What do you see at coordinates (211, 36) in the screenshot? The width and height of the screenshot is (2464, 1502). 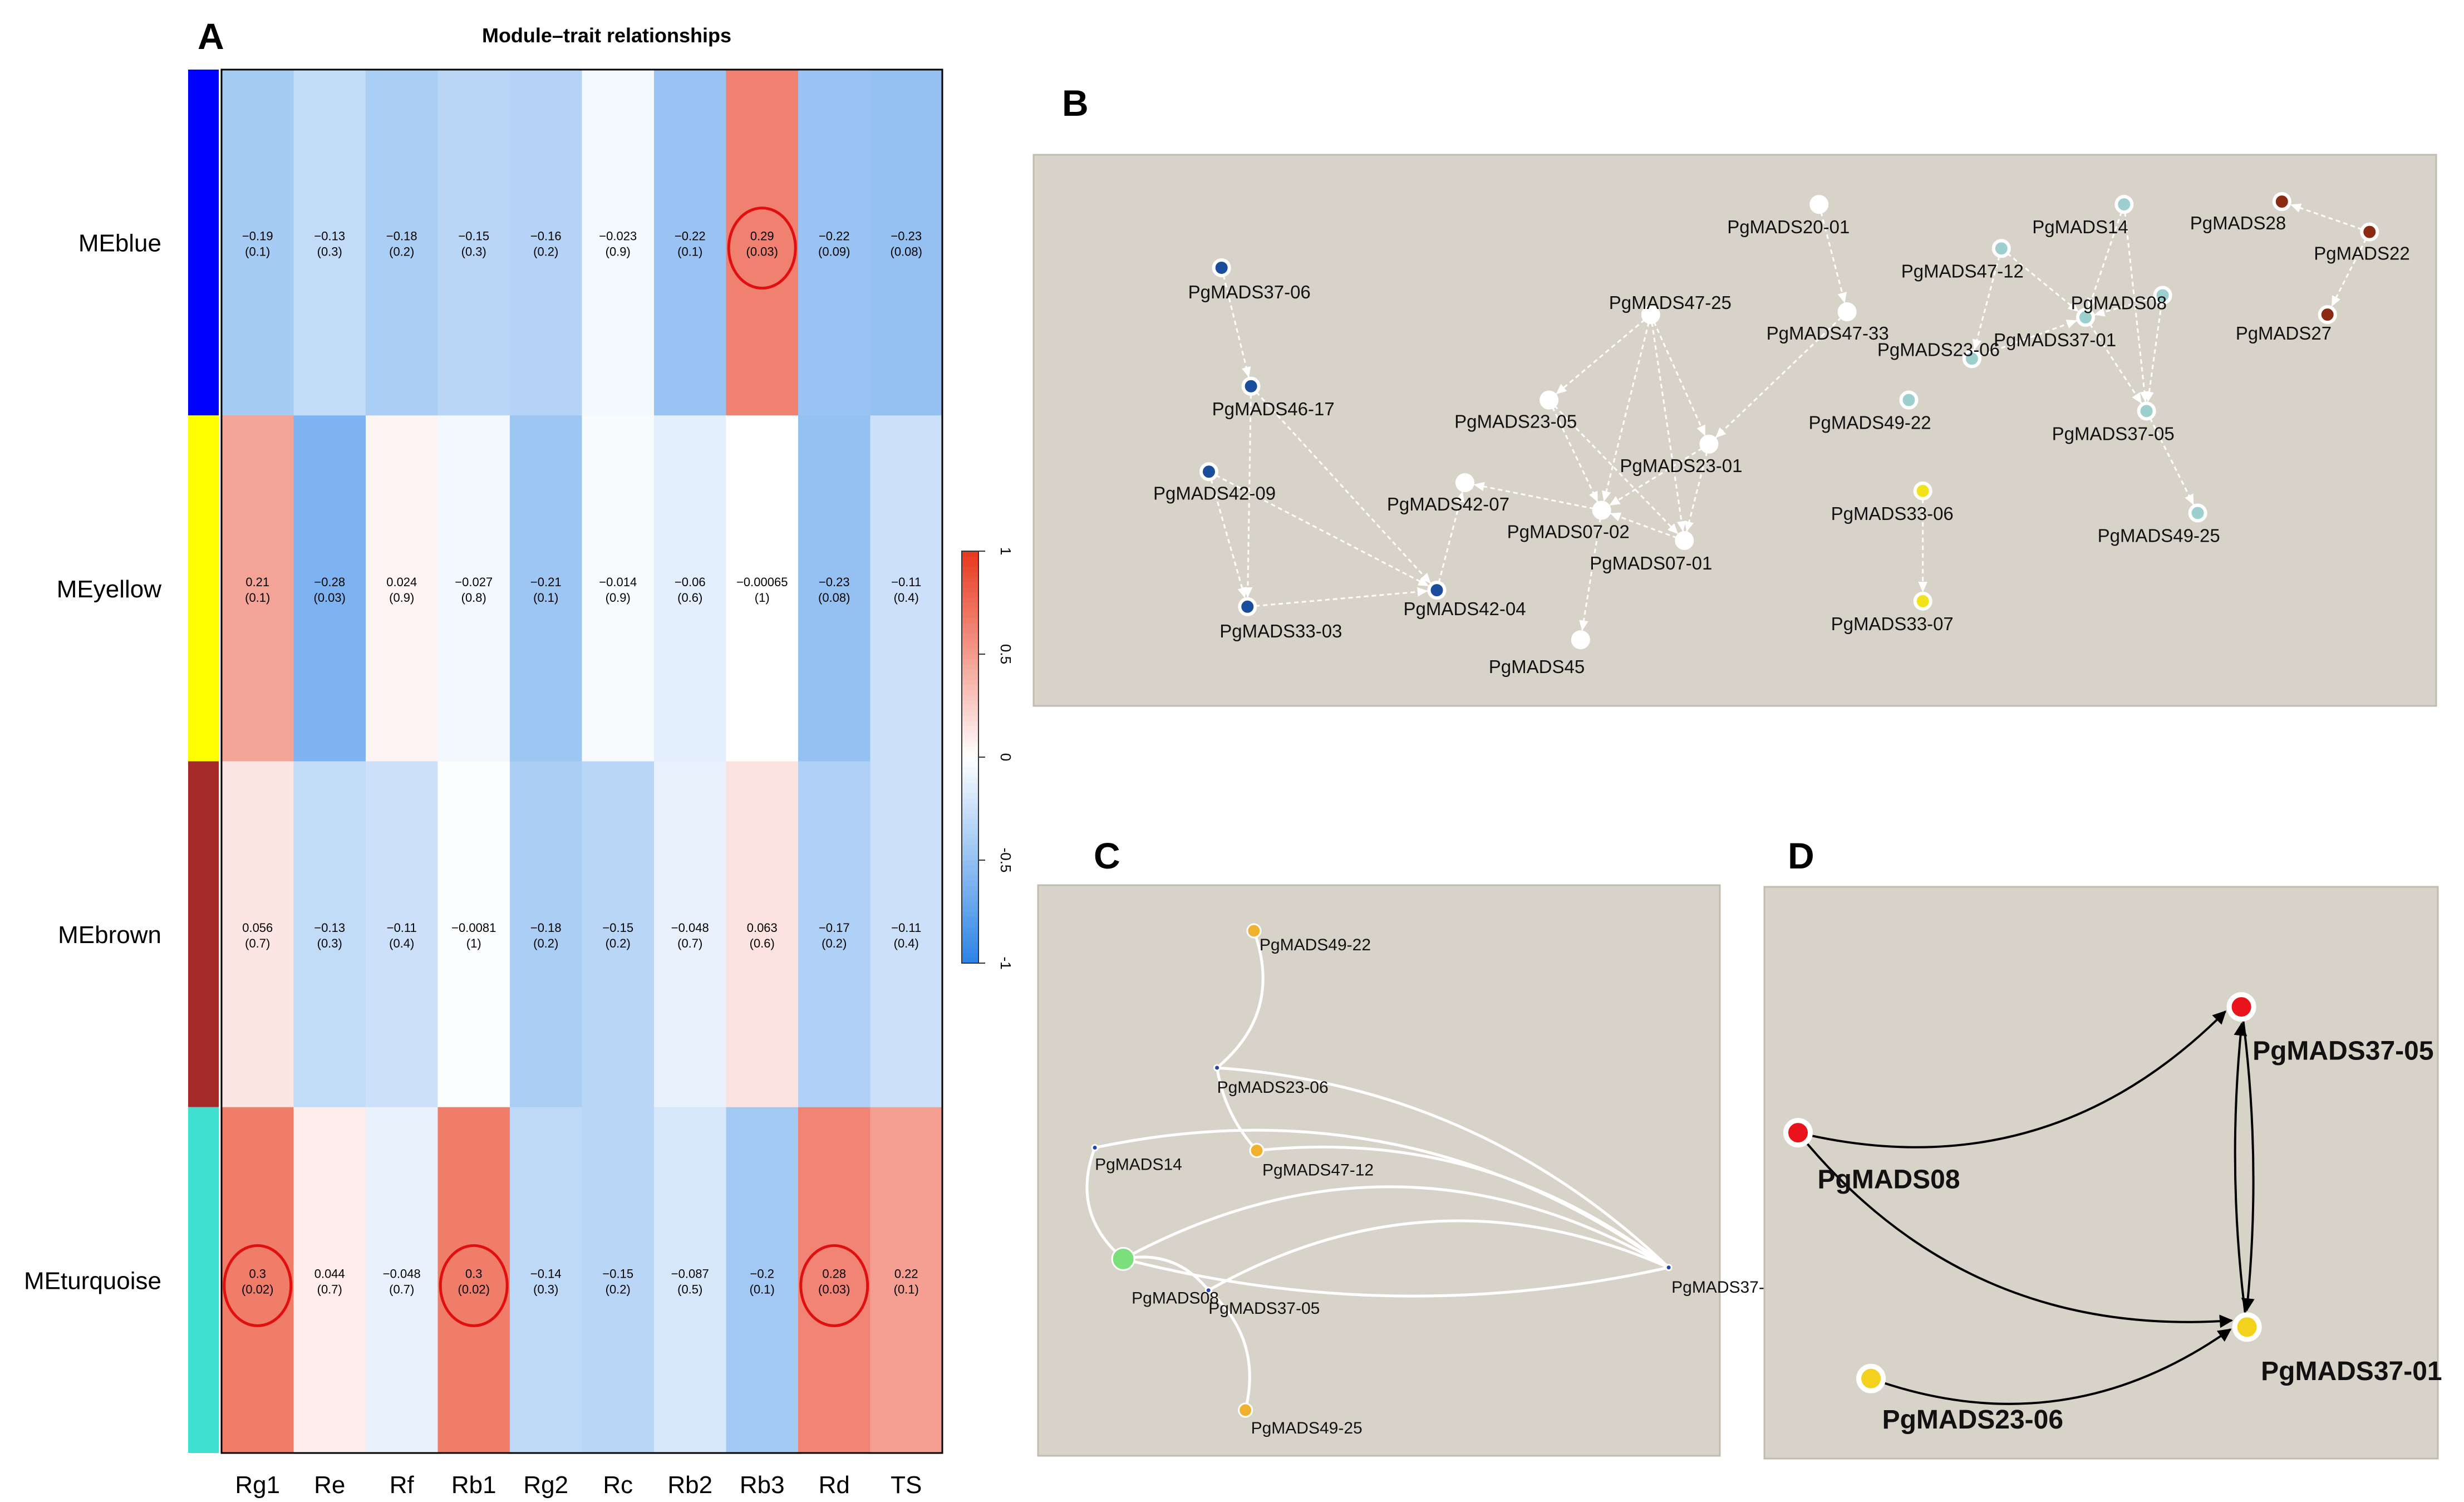 I see `panel-label-a: A` at bounding box center [211, 36].